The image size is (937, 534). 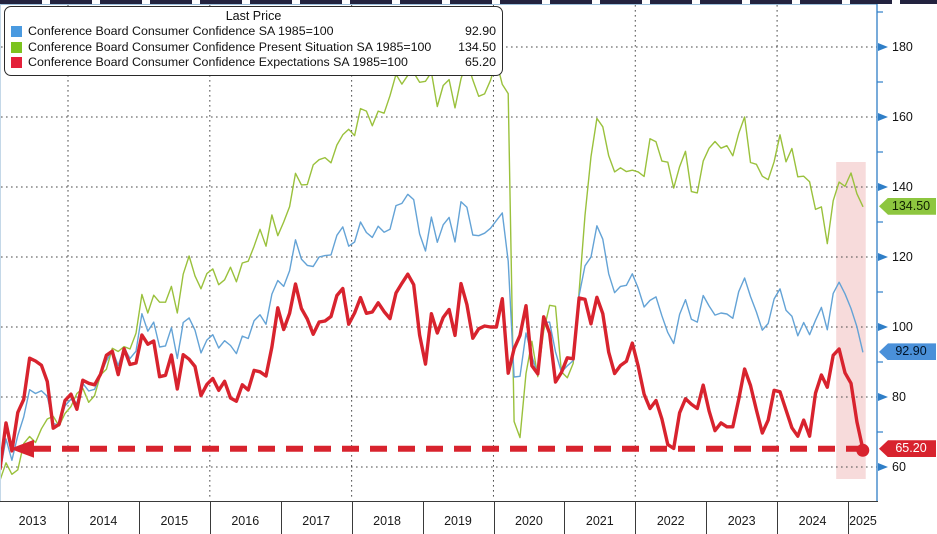 I want to click on x-axis-year-label: 2016, so click(x=245, y=521).